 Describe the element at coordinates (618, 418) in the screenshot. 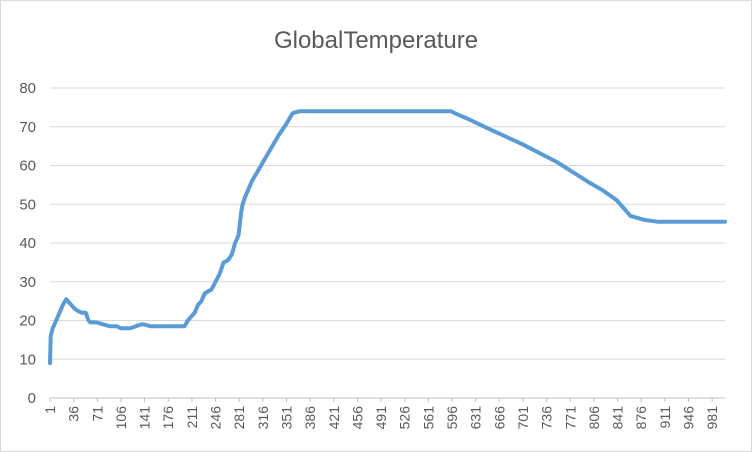

I see `x-tick-label: 841` at that location.